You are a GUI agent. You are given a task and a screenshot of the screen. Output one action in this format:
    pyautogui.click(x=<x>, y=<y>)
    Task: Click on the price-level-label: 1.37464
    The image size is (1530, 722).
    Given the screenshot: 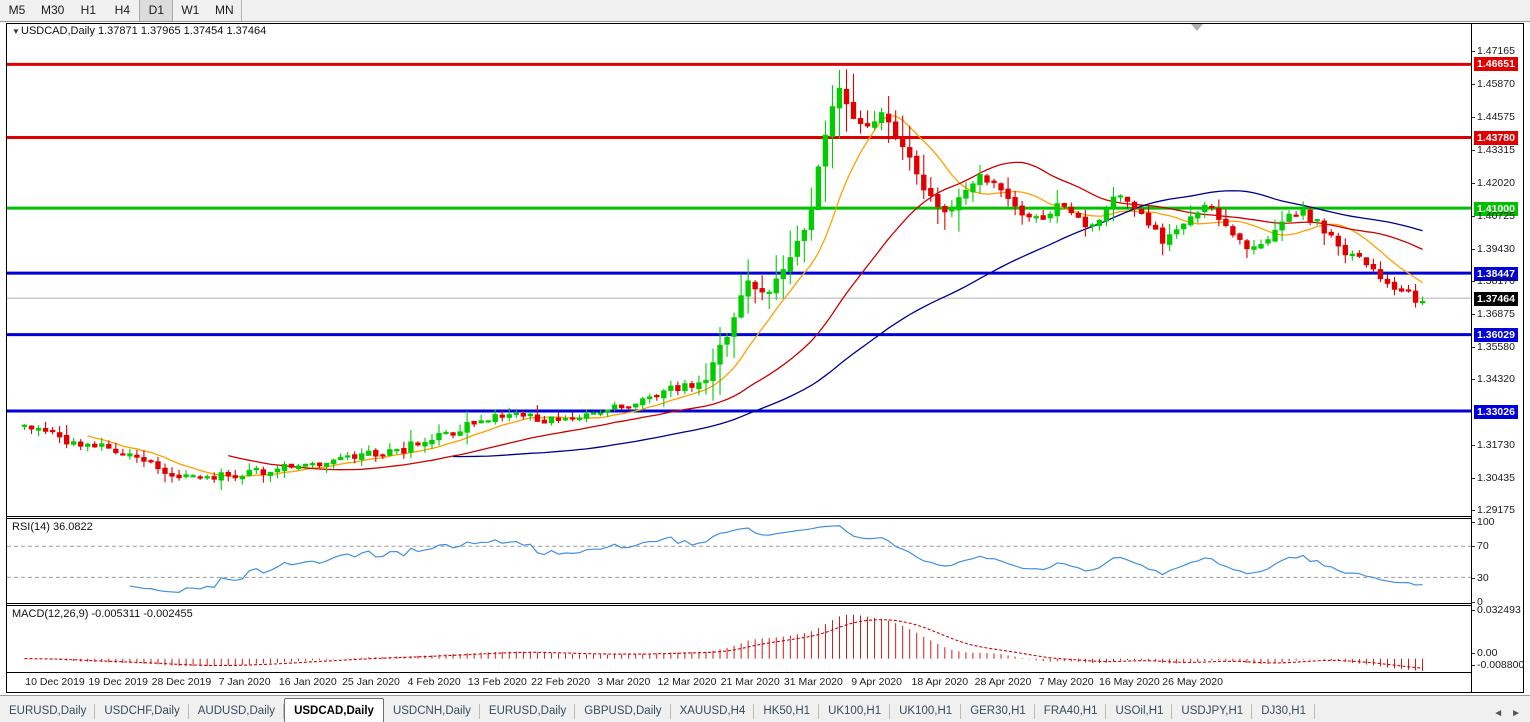 What is the action you would take?
    pyautogui.click(x=1496, y=298)
    